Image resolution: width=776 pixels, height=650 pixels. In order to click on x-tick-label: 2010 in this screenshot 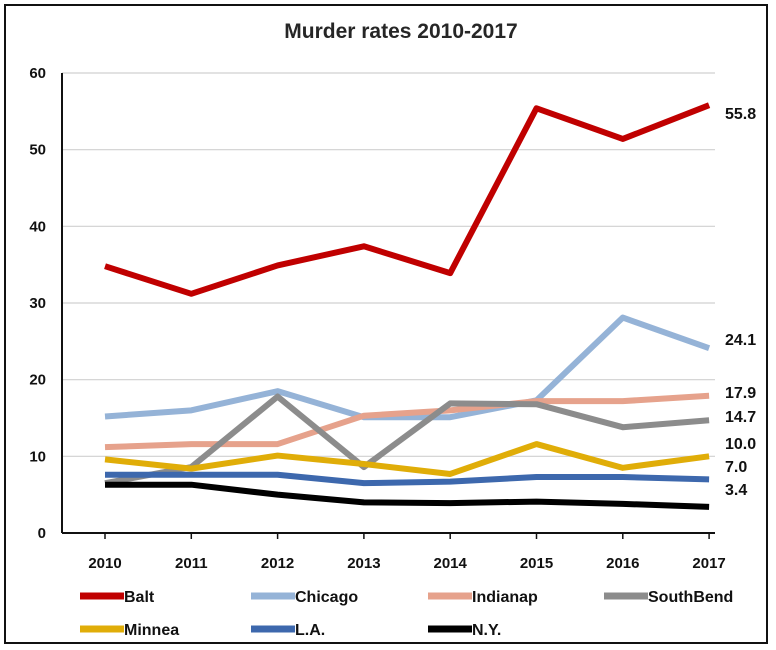, I will do `click(104, 563)`.